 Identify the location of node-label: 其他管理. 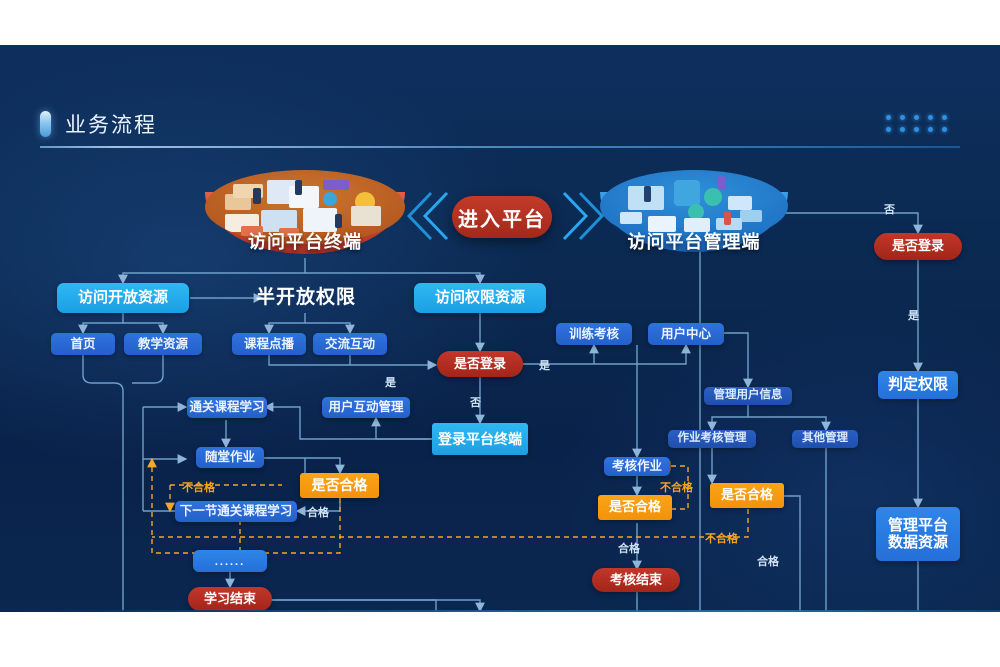
(825, 438).